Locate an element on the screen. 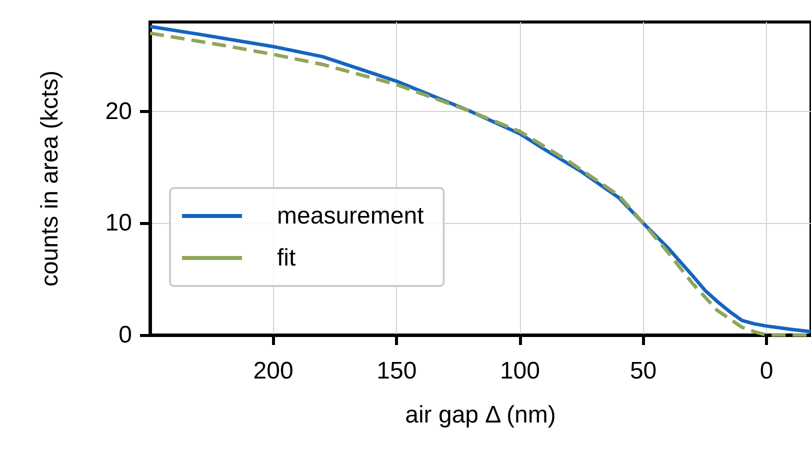  legend-label: measurement is located at coordinates (350, 216).